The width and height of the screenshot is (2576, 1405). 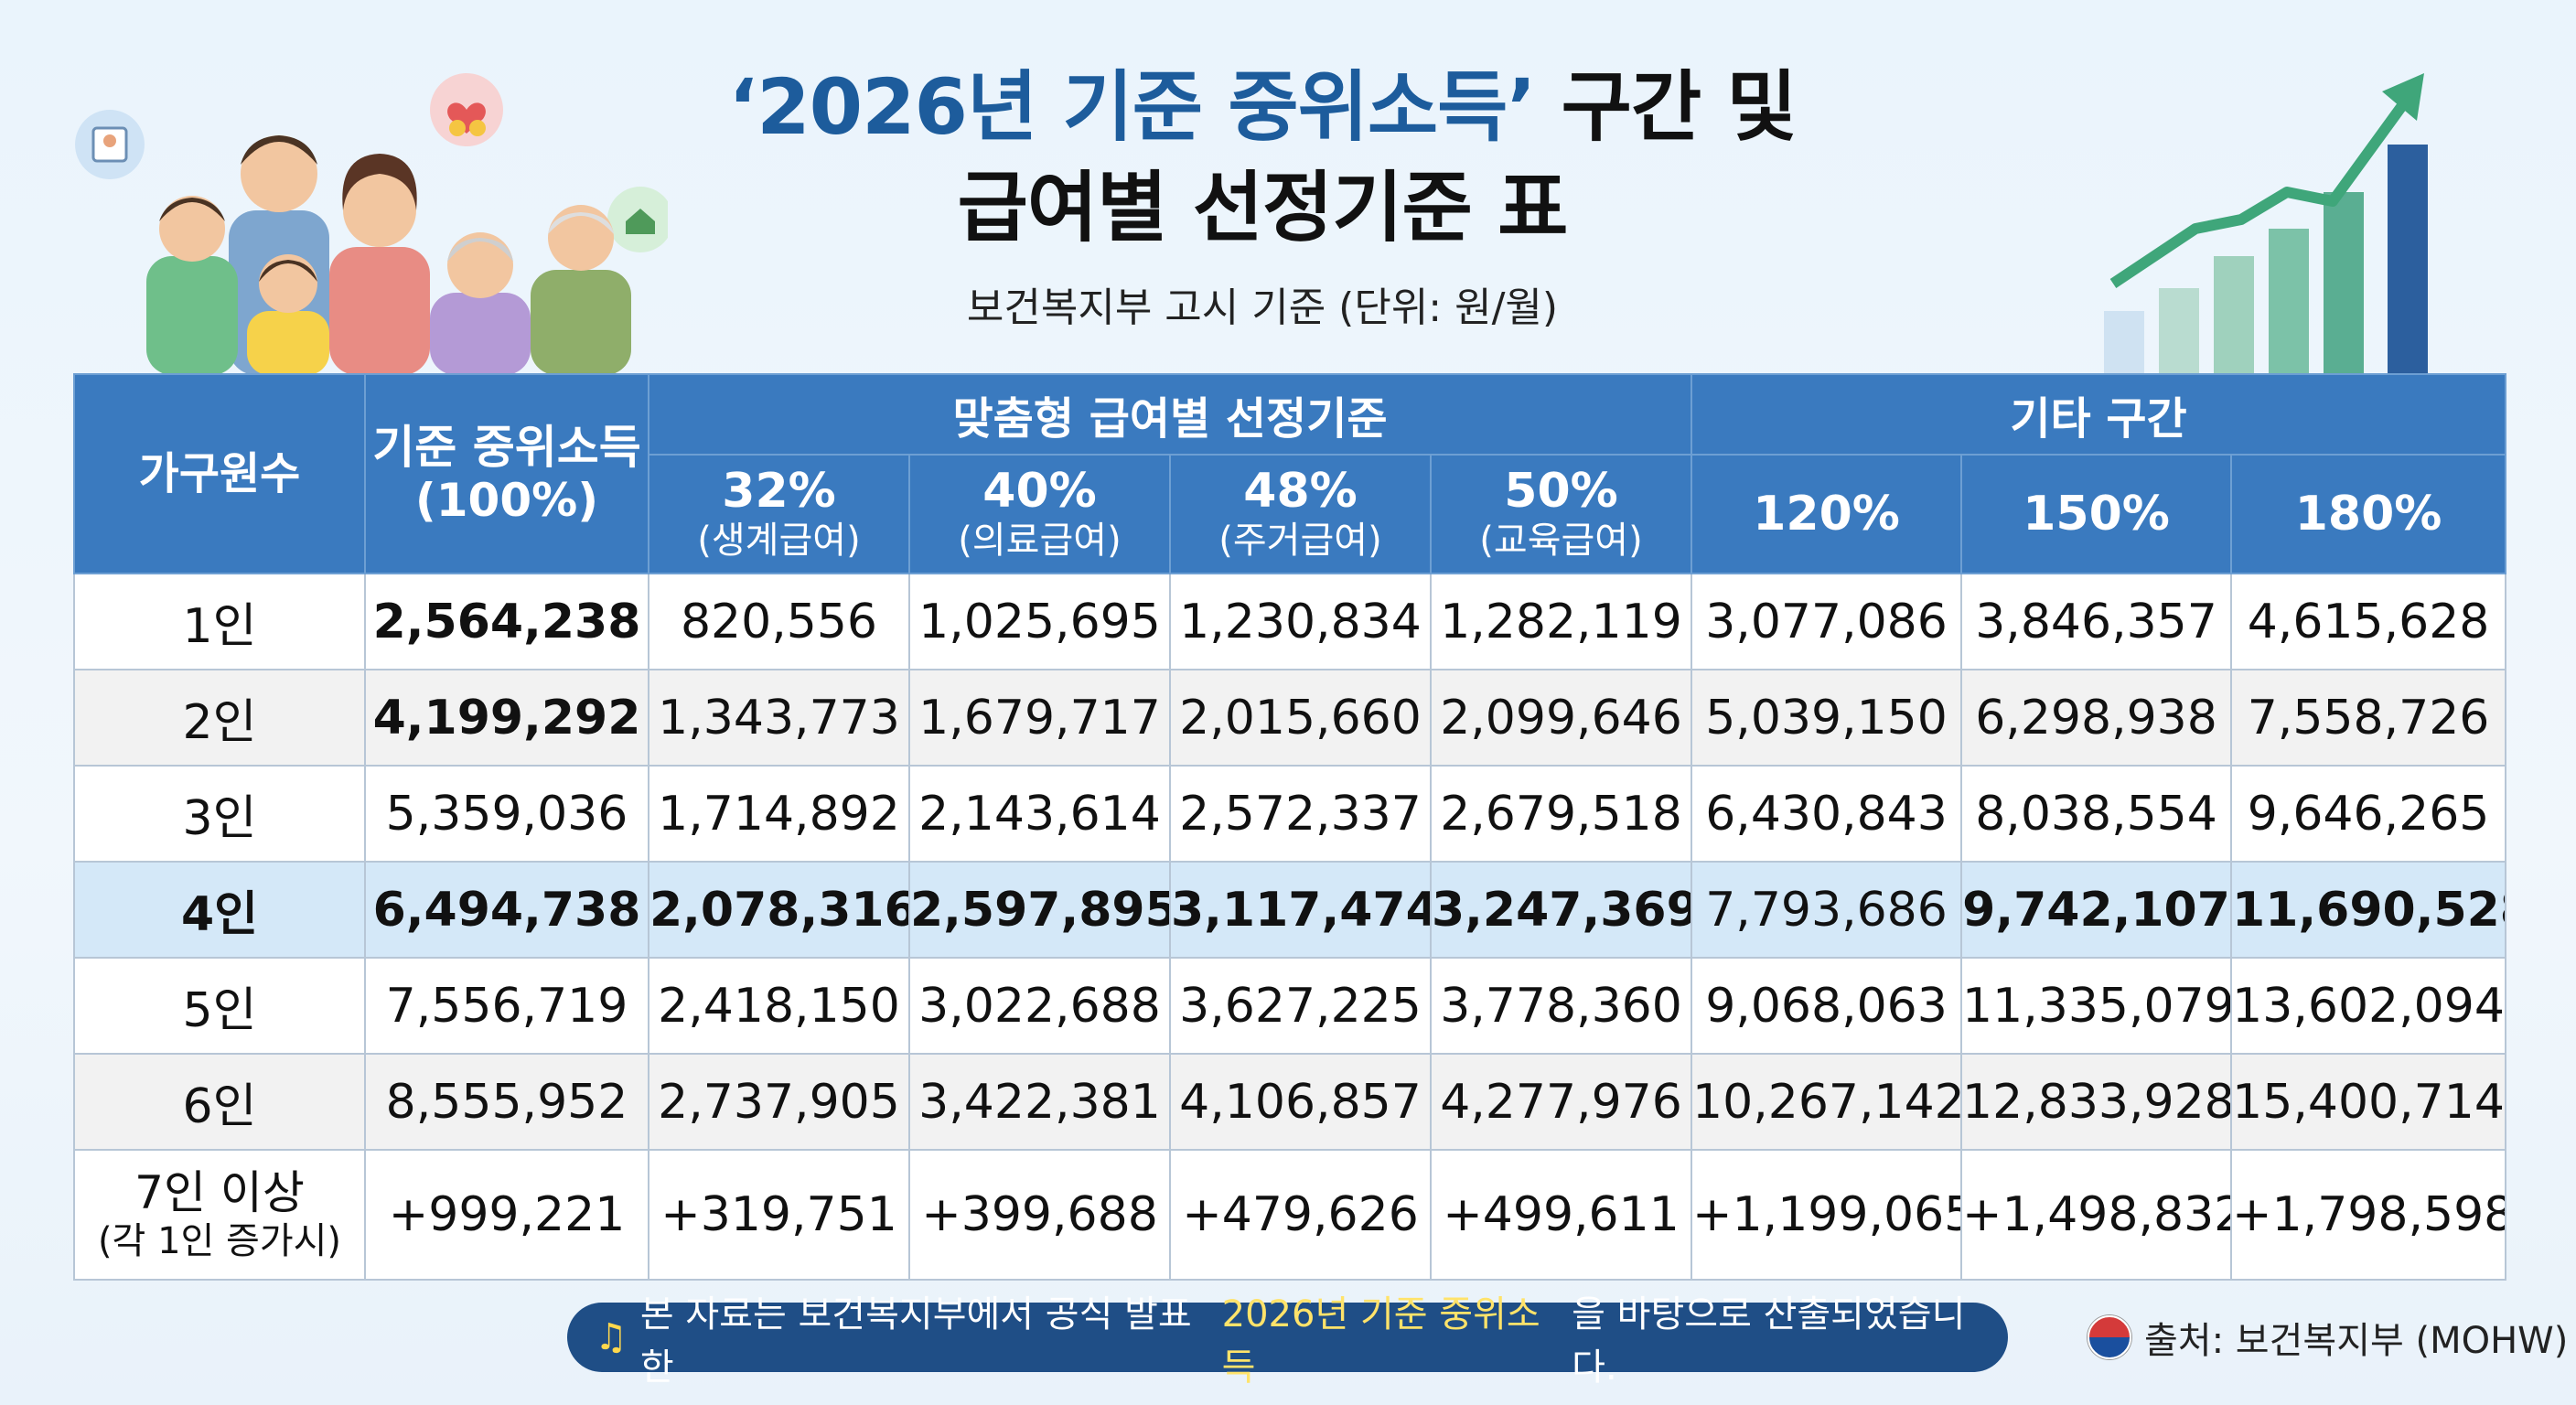 I want to click on table-cell: +319,751, so click(x=779, y=1215).